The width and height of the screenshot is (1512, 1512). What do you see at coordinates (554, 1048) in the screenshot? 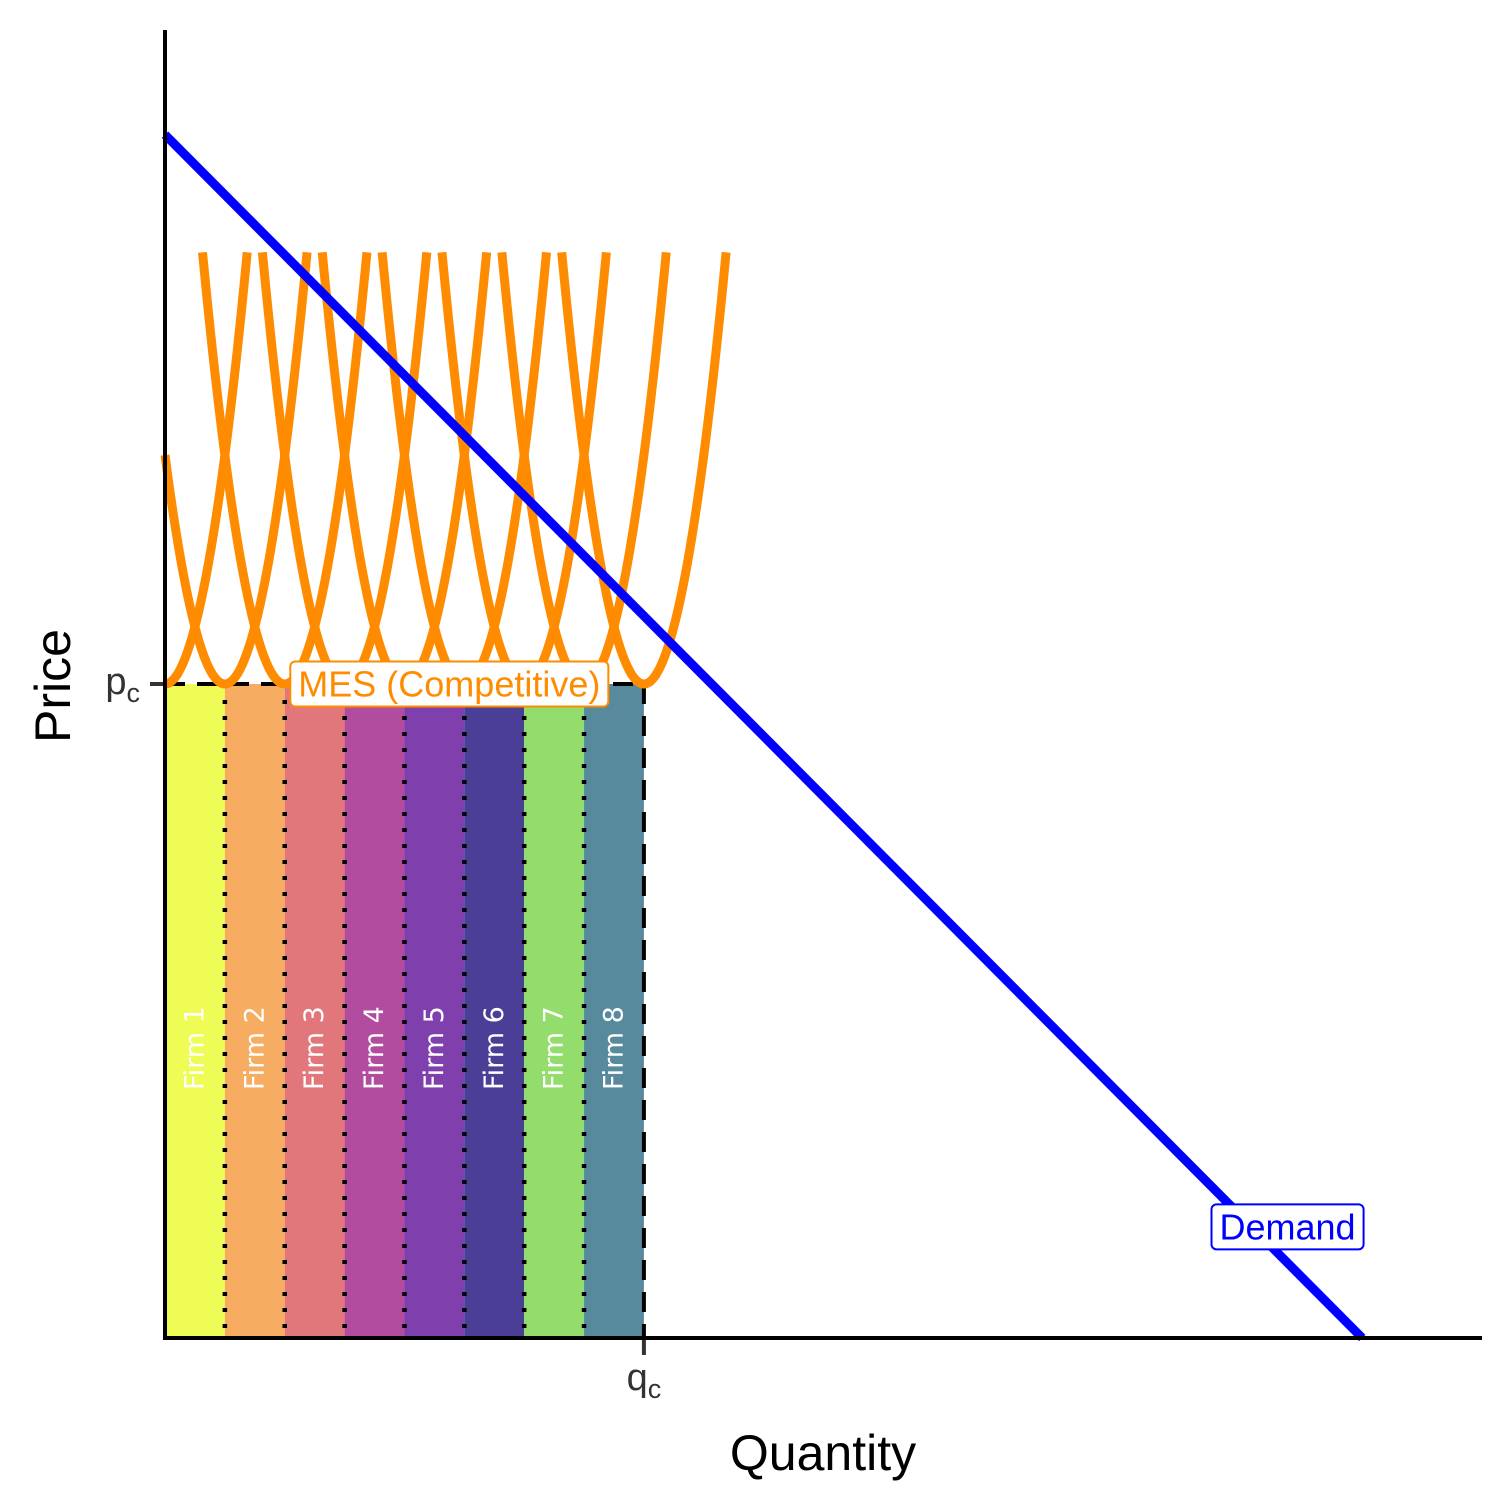
I see `firm-label: Firm 7` at bounding box center [554, 1048].